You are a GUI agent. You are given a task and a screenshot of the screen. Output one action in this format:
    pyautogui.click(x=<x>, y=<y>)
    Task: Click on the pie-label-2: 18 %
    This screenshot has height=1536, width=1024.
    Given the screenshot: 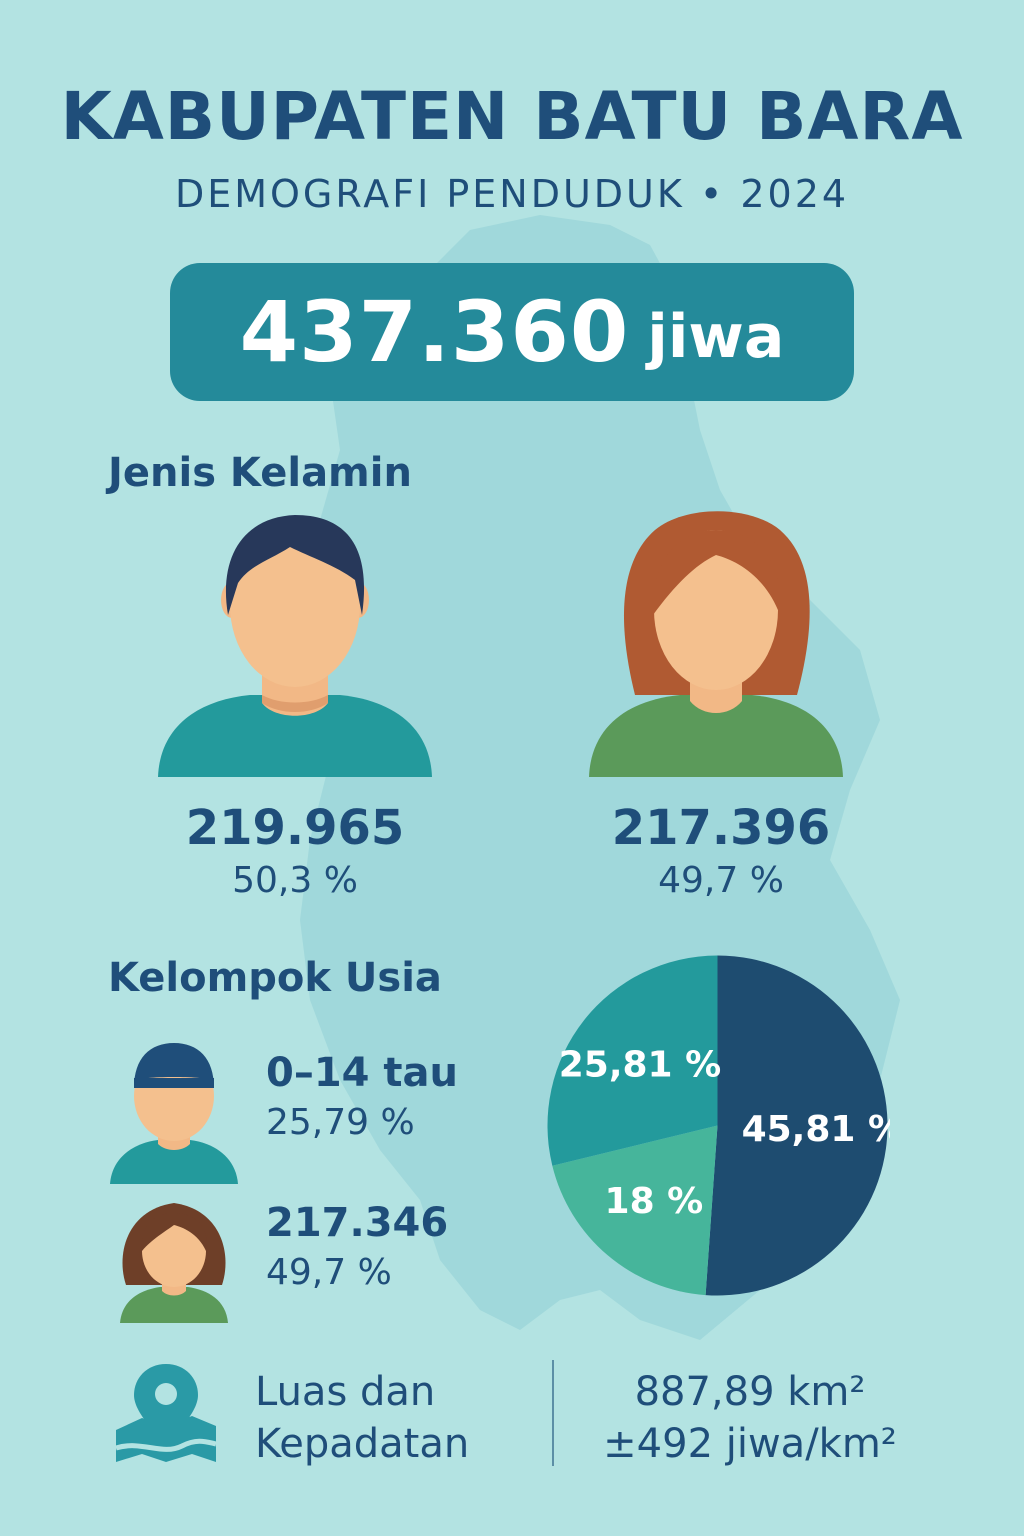 What is the action you would take?
    pyautogui.click(x=654, y=1201)
    